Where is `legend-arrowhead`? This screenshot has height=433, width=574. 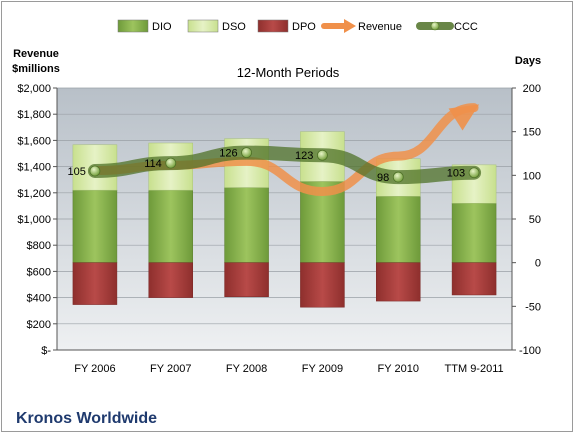
legend-arrowhead is located at coordinates (350, 26).